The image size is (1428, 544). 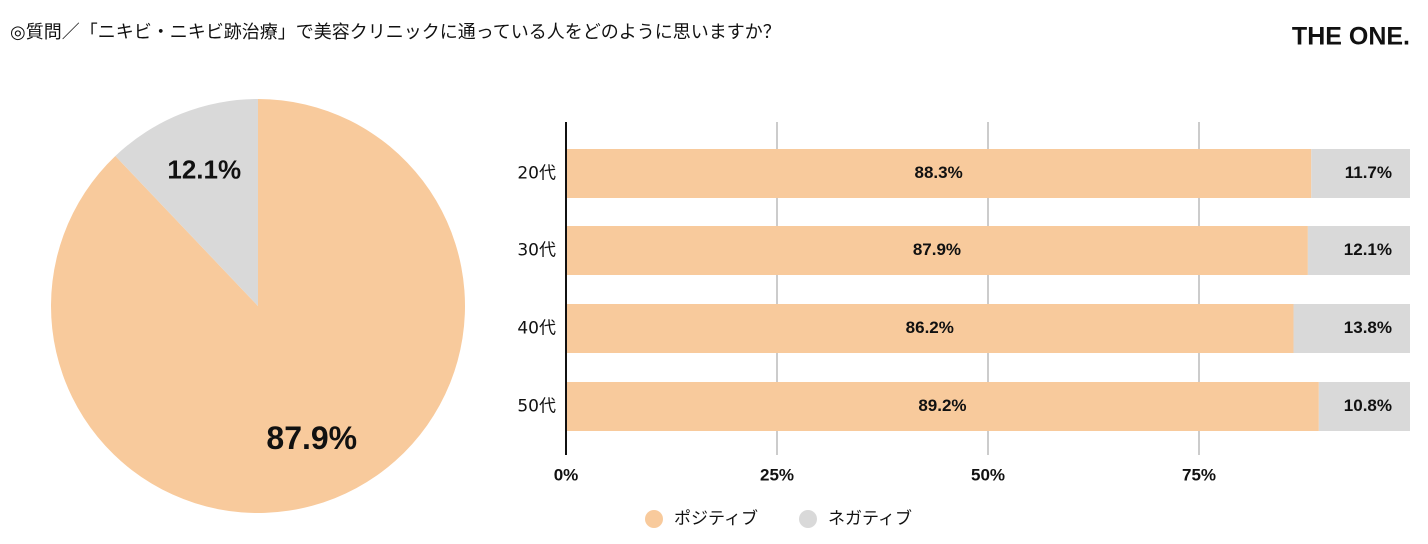 What do you see at coordinates (536, 329) in the screenshot?
I see `y-tick-label: 40代` at bounding box center [536, 329].